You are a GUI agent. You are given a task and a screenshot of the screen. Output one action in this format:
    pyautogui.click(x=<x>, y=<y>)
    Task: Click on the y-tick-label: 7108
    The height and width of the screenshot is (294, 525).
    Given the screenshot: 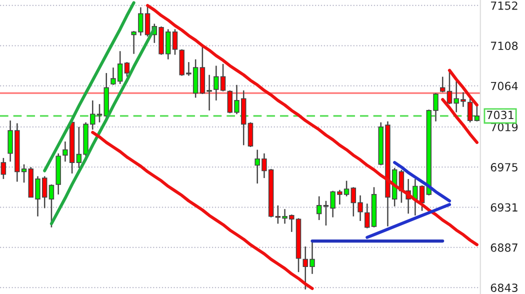 What is the action you would take?
    pyautogui.click(x=504, y=46)
    